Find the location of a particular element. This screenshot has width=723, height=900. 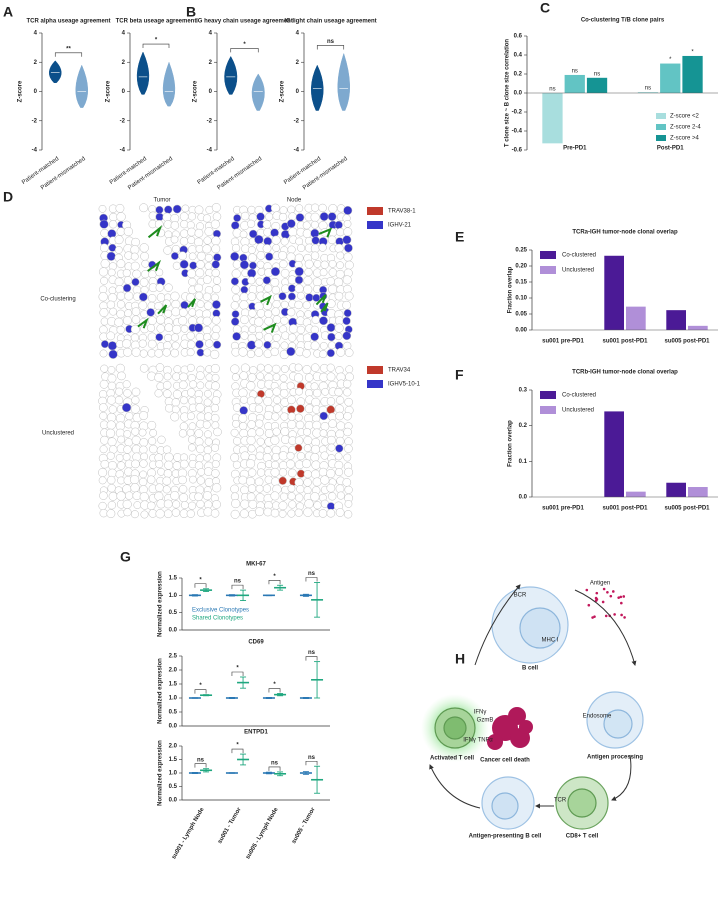

bar is located at coordinates (692, 74).